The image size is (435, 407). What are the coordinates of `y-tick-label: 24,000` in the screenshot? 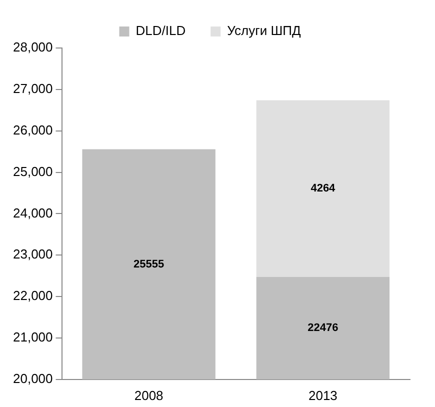 It's located at (32, 212).